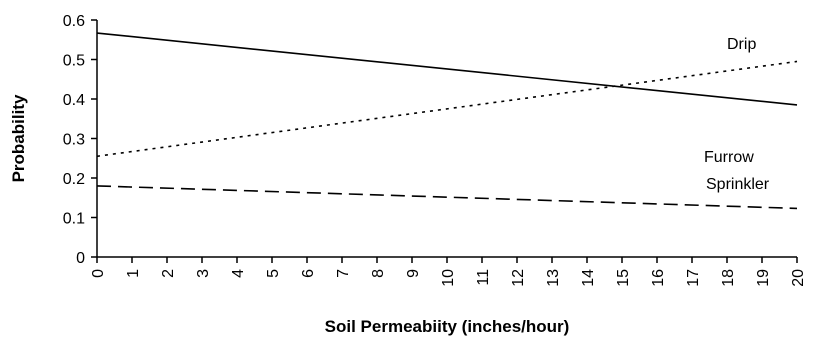 Image resolution: width=825 pixels, height=340 pixels. I want to click on x-tick-label: 5, so click(273, 273).